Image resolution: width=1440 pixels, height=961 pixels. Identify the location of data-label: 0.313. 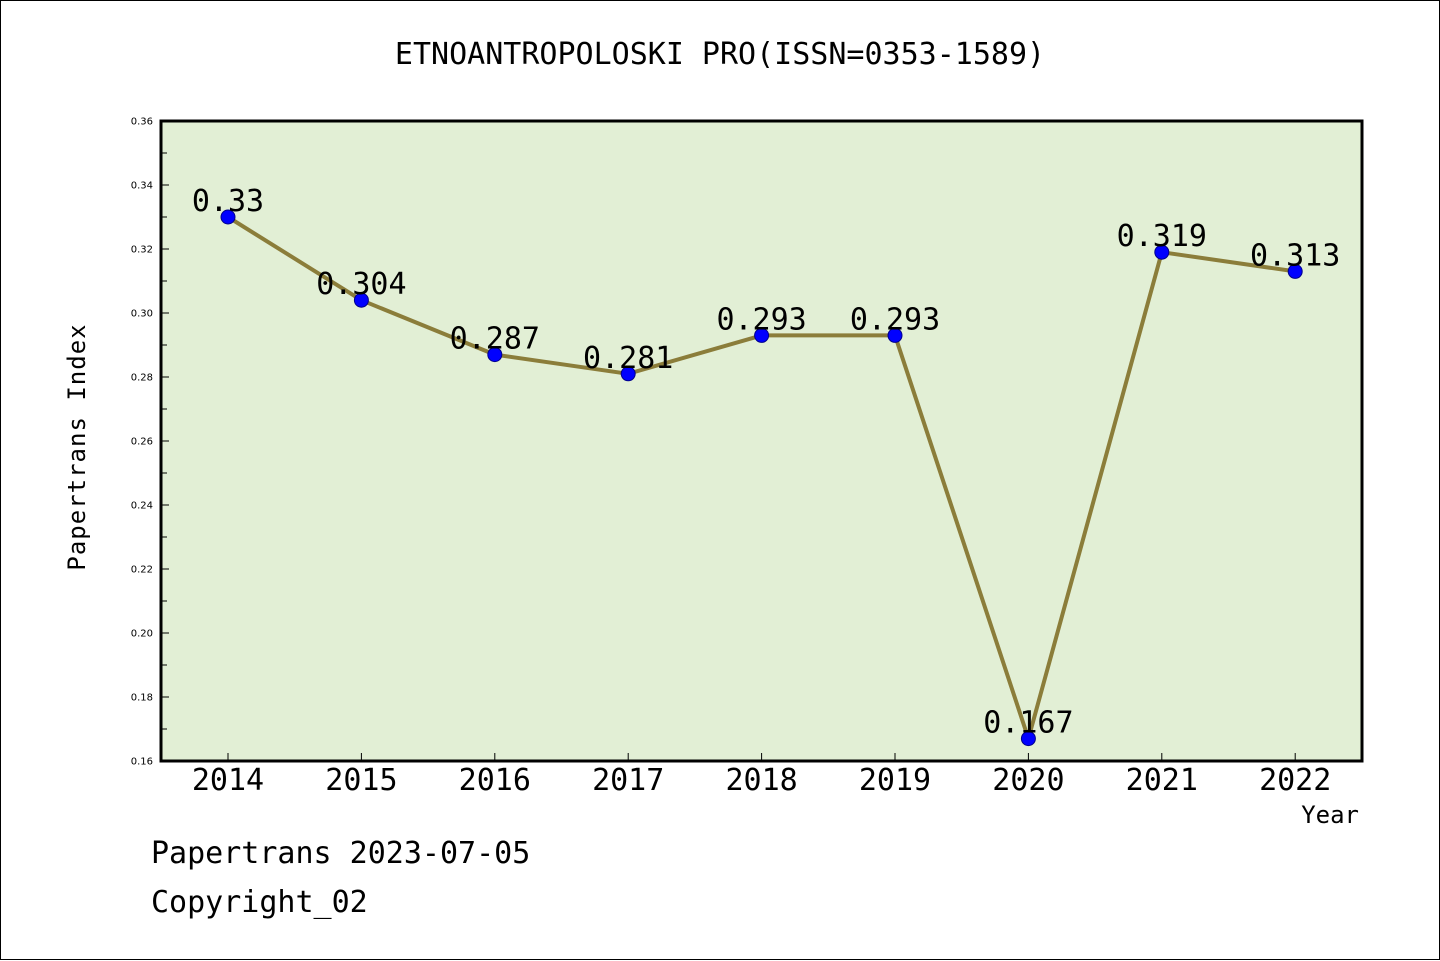
(1295, 255).